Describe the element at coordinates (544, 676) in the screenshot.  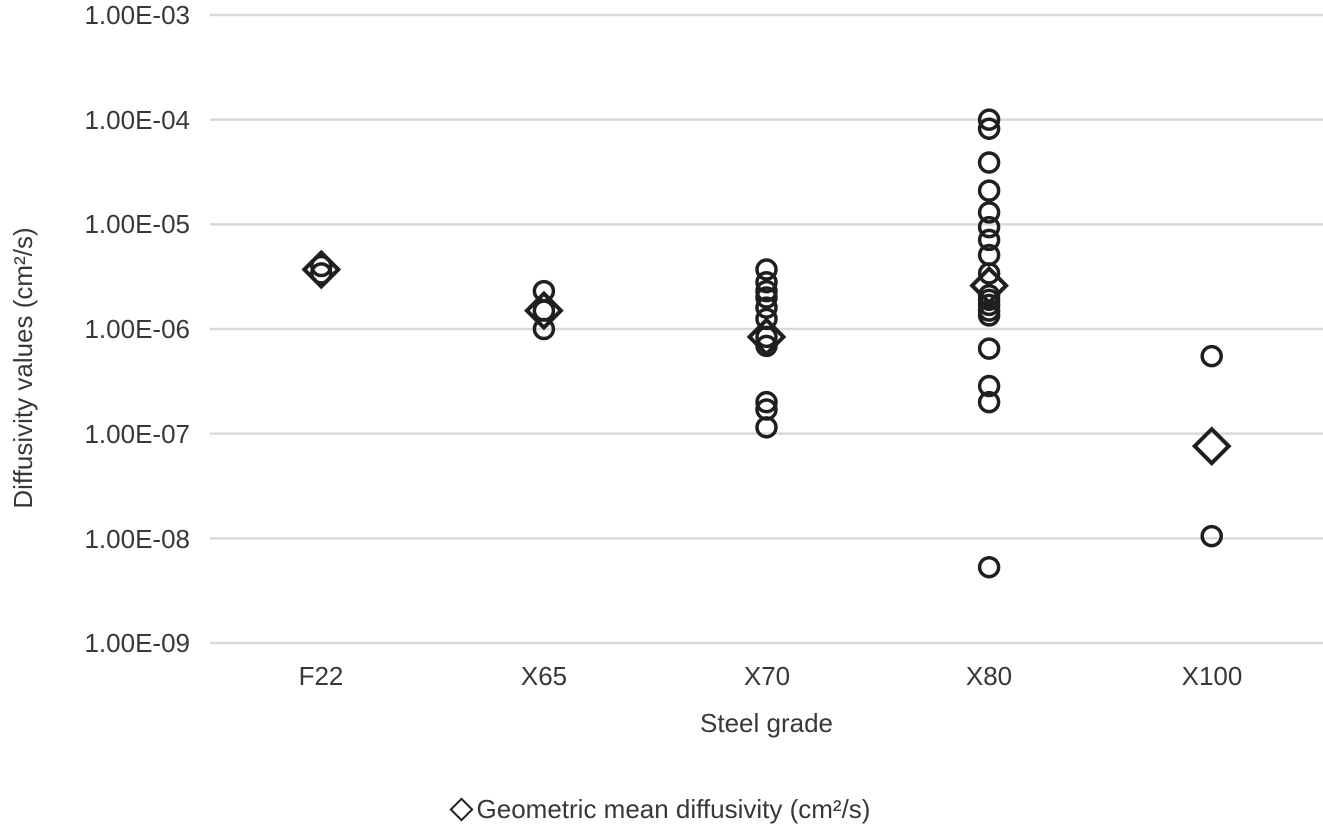
I see `x-category-label: X65` at that location.